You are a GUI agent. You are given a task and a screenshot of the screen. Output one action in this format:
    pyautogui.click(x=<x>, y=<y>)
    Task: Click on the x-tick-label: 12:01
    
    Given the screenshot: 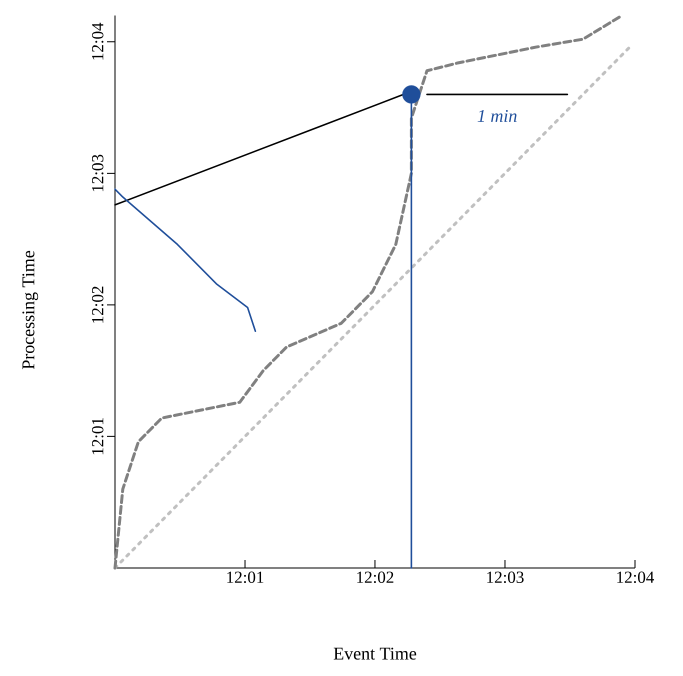 What is the action you would take?
    pyautogui.click(x=245, y=578)
    